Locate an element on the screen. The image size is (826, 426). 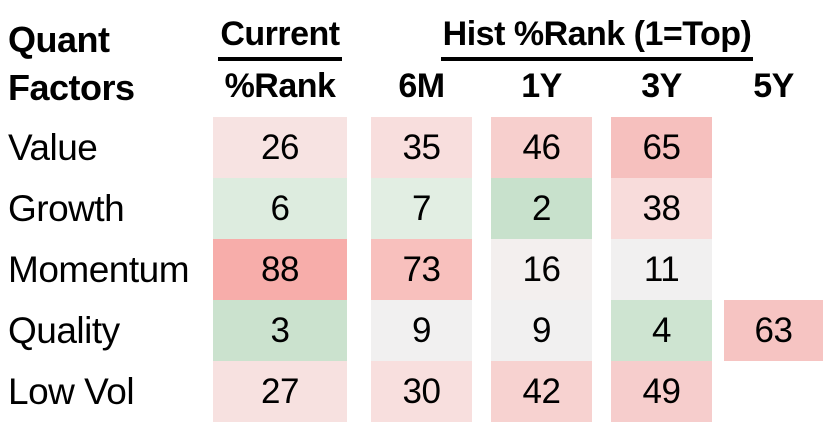
heatmap-cell: 16 is located at coordinates (541, 269).